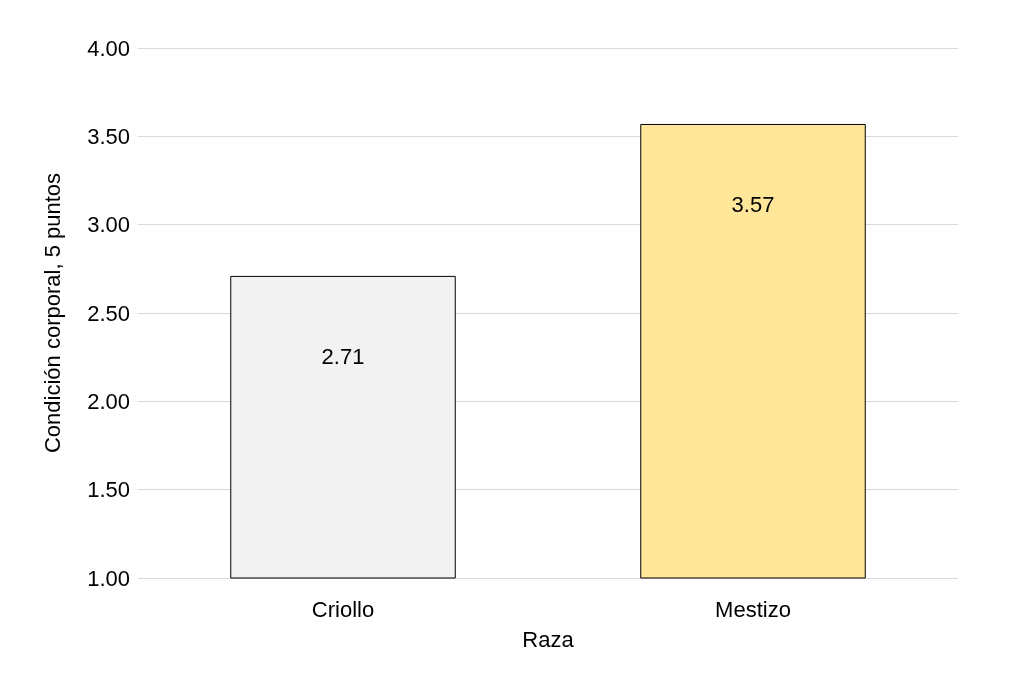 The width and height of the screenshot is (1030, 697). I want to click on y-tick-label: 3.00, so click(108, 225).